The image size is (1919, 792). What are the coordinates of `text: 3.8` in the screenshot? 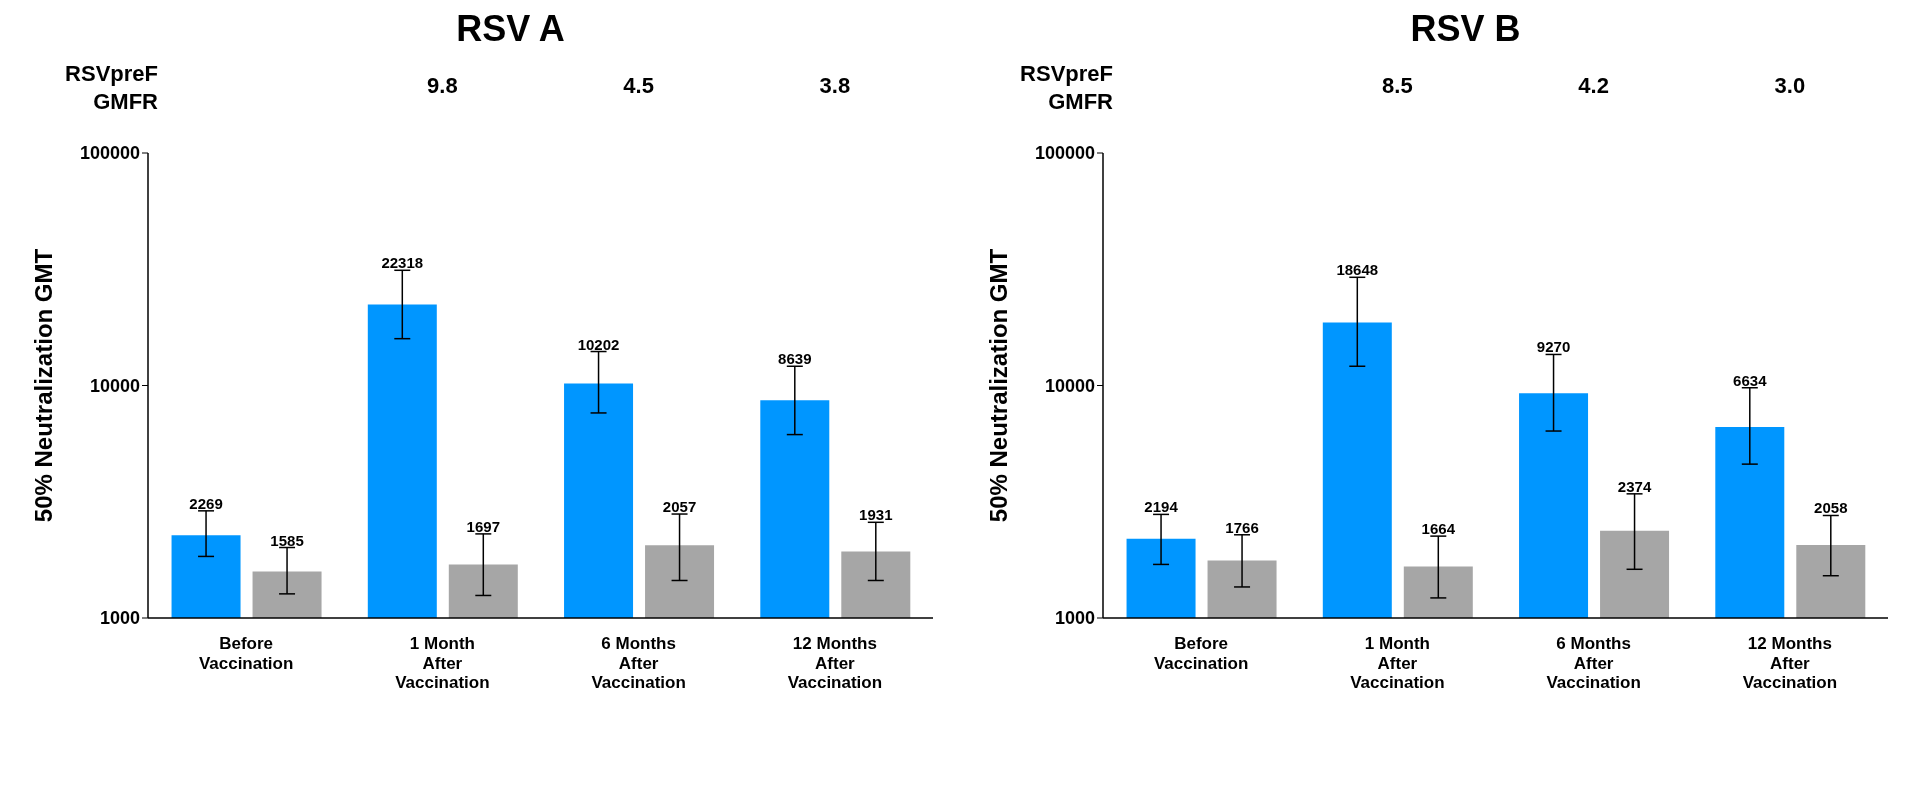 It's located at (835, 85).